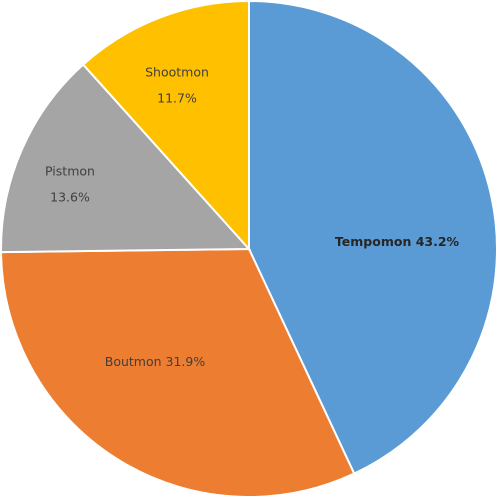 The height and width of the screenshot is (499, 499). Describe the element at coordinates (373, 241) in the screenshot. I see `slice-name: Tempomon` at that location.